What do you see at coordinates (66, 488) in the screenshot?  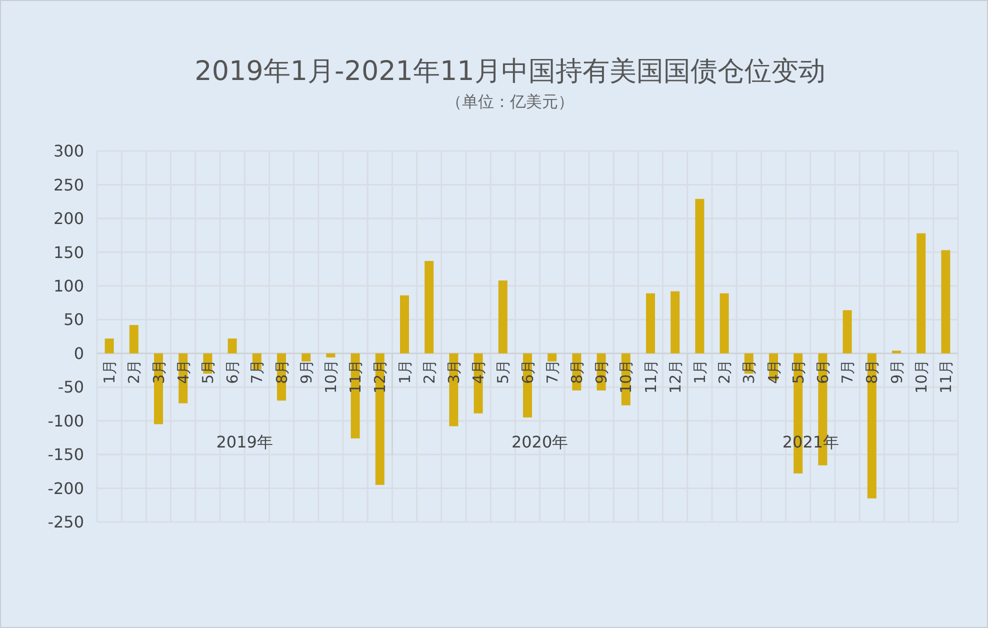 I see `y-tick-label: -200` at bounding box center [66, 488].